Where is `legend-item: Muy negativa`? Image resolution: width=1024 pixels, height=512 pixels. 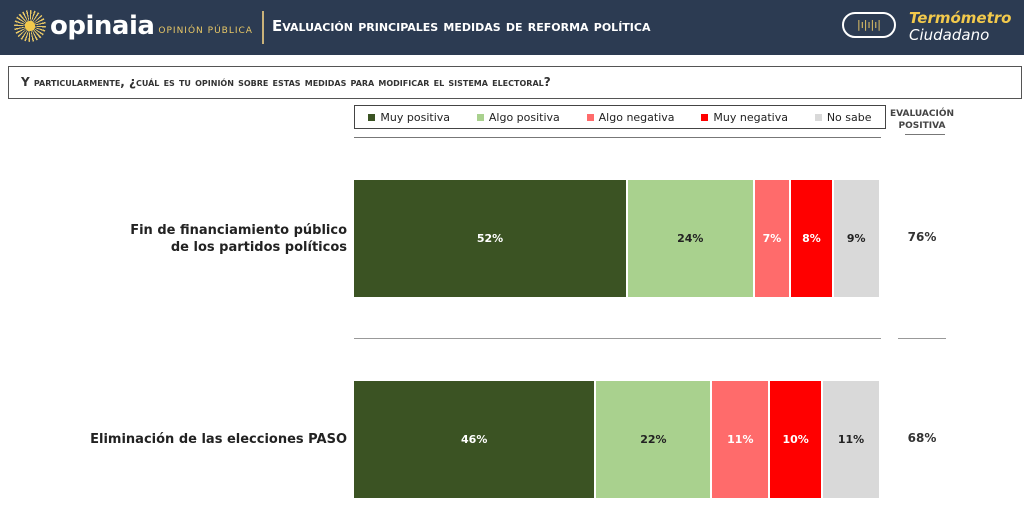 legend-item: Muy negativa is located at coordinates (744, 117).